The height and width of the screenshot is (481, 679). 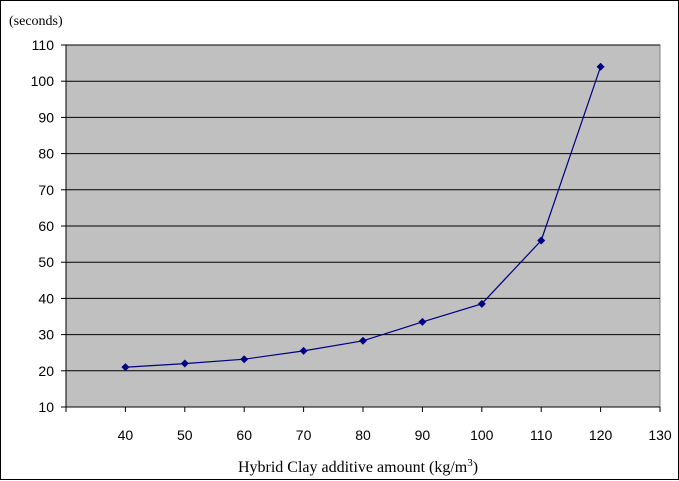 What do you see at coordinates (46, 335) in the screenshot?
I see `y-tick-label-30: 30` at bounding box center [46, 335].